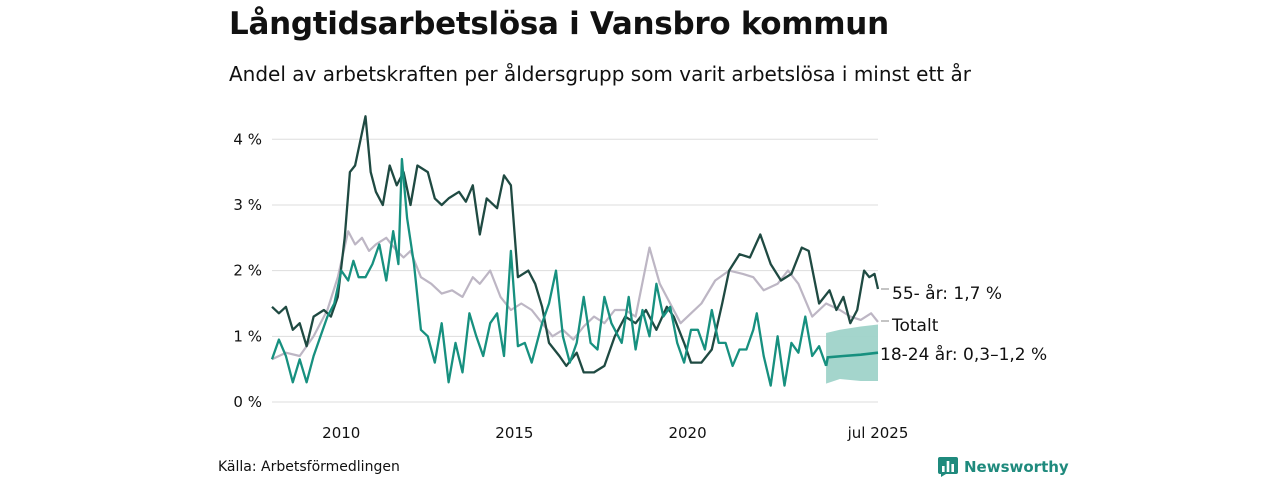 The image size is (1280, 480). I want to click on series-label: Totalt, so click(915, 326).